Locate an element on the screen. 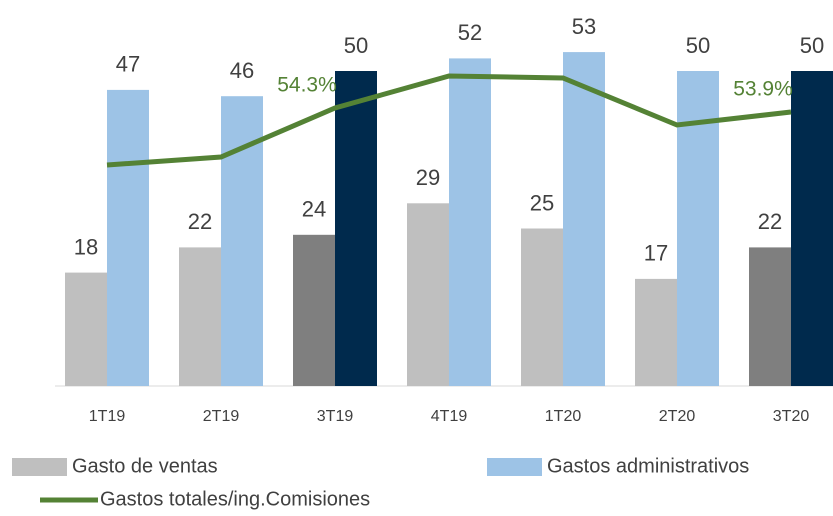 This screenshot has width=833, height=516. x-tick-label: 2T20 is located at coordinates (677, 416).